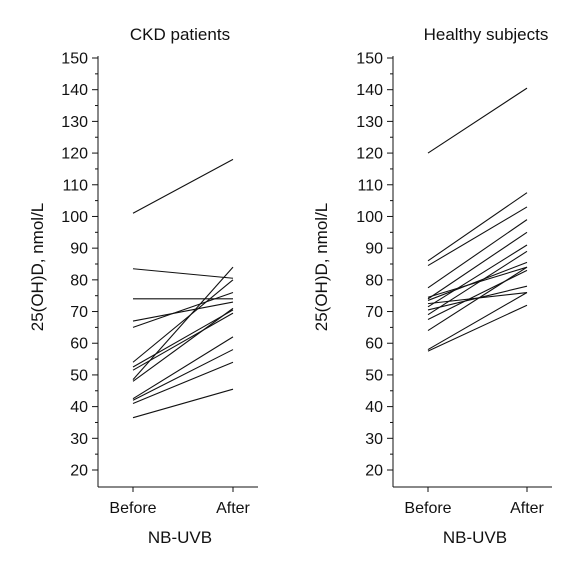  What do you see at coordinates (180, 34) in the screenshot?
I see `panel-title: CKD patients` at bounding box center [180, 34].